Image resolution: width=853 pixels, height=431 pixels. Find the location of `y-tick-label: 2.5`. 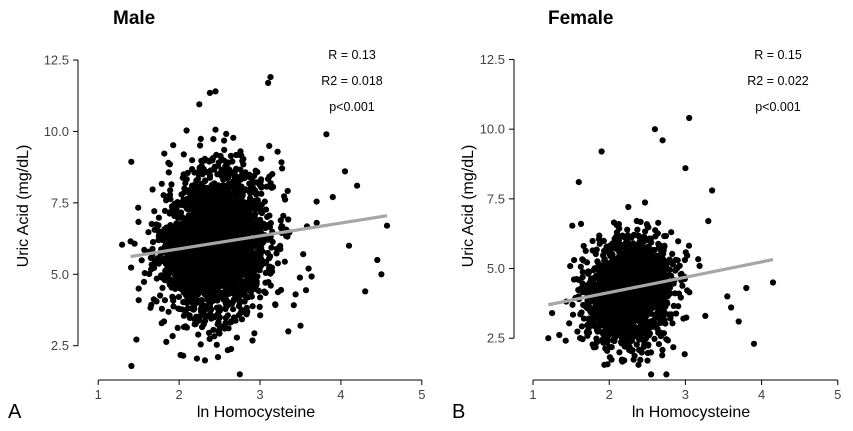

y-tick-label: 2.5 is located at coordinates (496, 338).